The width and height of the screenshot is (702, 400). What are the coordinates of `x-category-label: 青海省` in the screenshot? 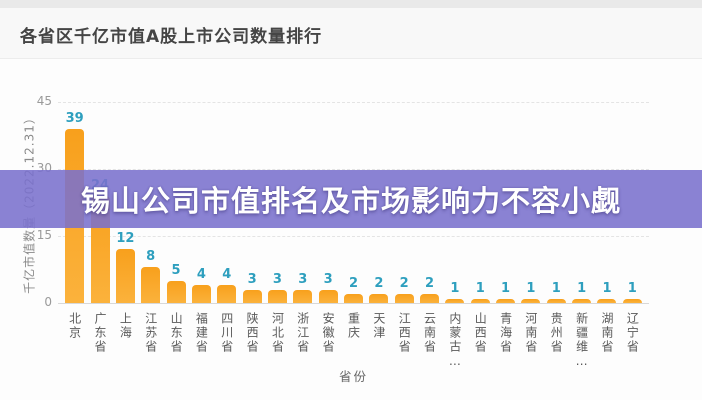 It's located at (505, 333).